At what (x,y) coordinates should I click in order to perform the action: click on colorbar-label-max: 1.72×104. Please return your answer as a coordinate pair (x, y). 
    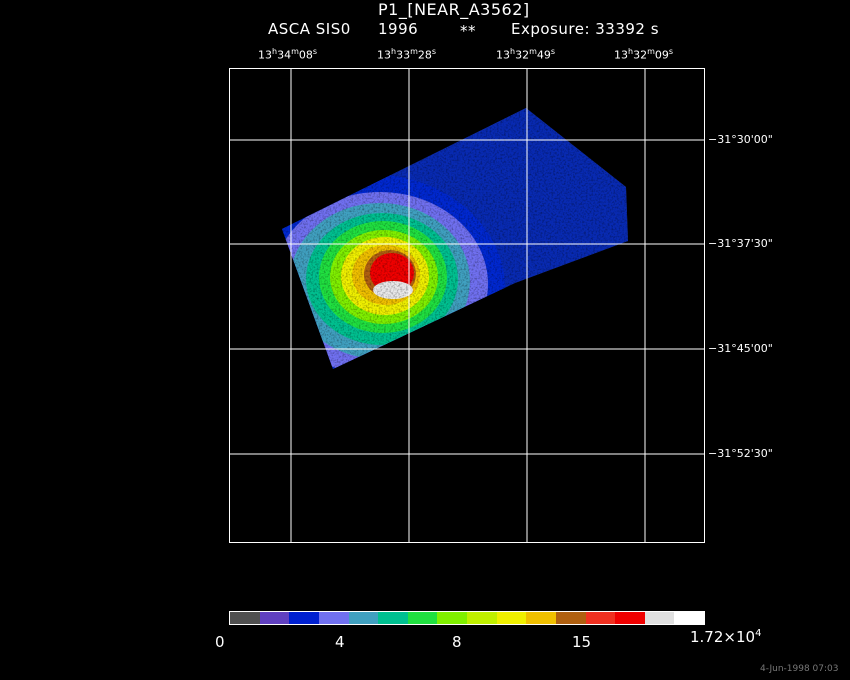
    Looking at the image, I should click on (726, 637).